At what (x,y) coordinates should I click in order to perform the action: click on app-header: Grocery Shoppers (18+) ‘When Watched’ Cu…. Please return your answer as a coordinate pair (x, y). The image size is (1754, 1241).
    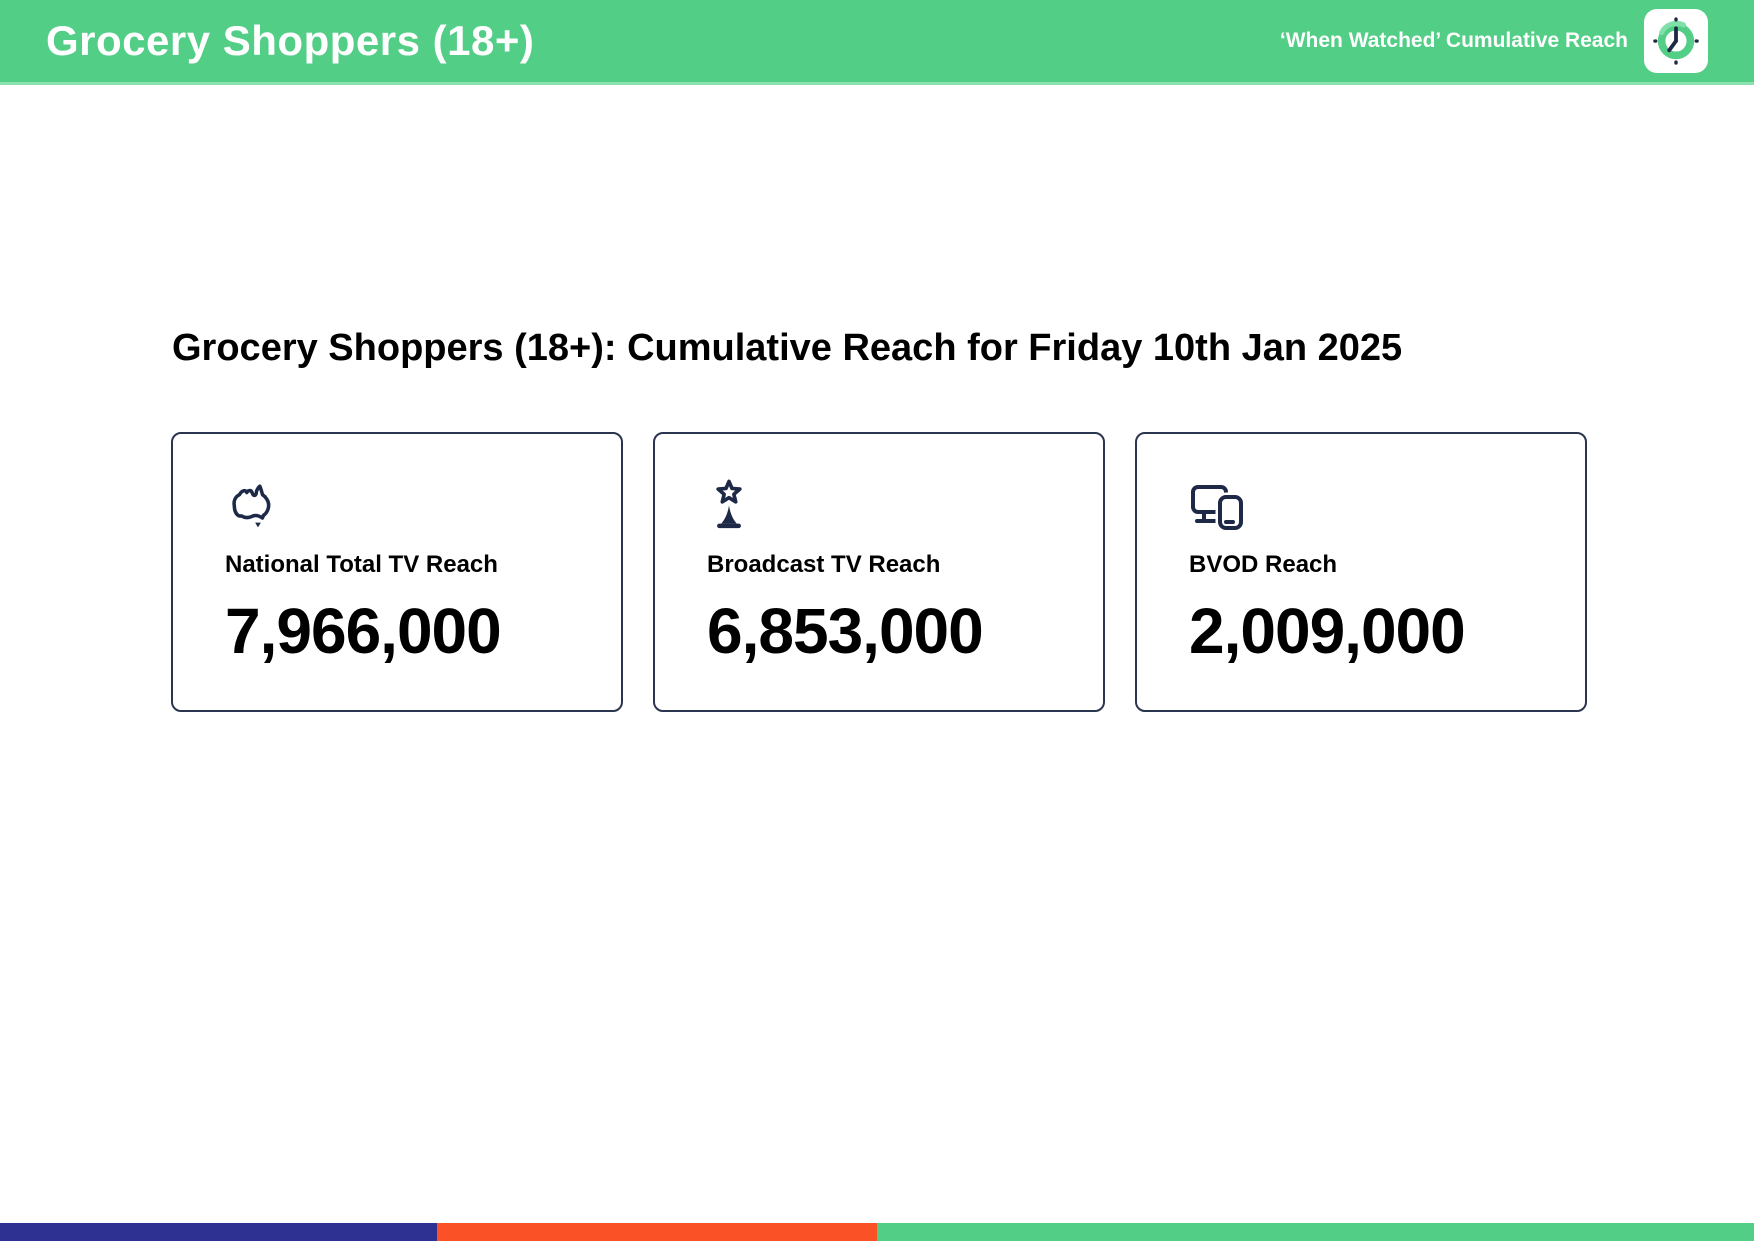
    Looking at the image, I should click on (877, 42).